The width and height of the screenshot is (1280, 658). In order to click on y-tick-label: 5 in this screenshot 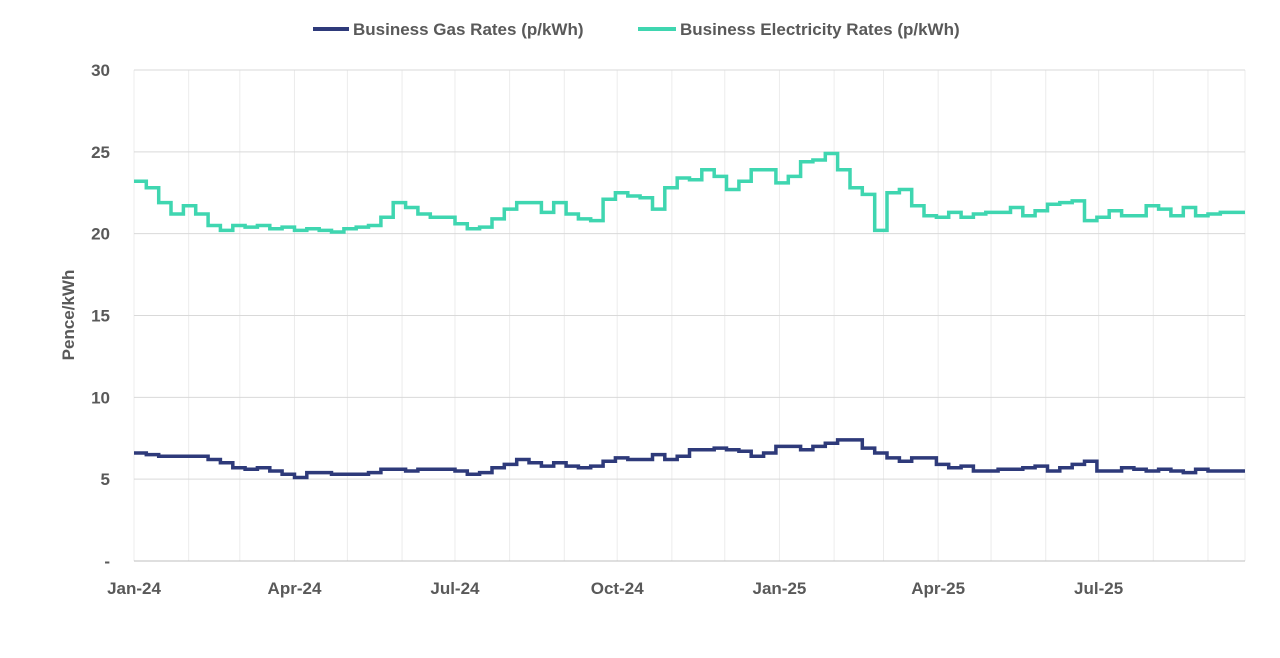, I will do `click(105, 479)`.